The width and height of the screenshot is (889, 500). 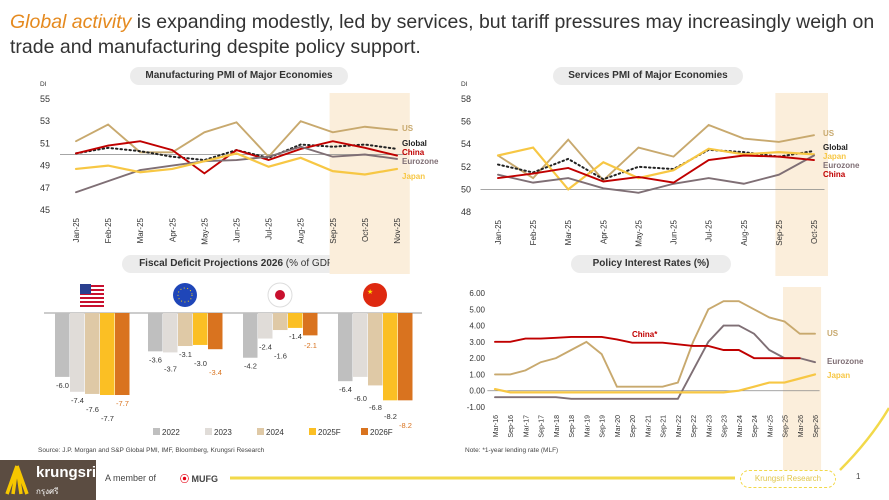 What do you see at coordinates (477, 391) in the screenshot?
I see `y-tick-label: 0.00` at bounding box center [477, 391].